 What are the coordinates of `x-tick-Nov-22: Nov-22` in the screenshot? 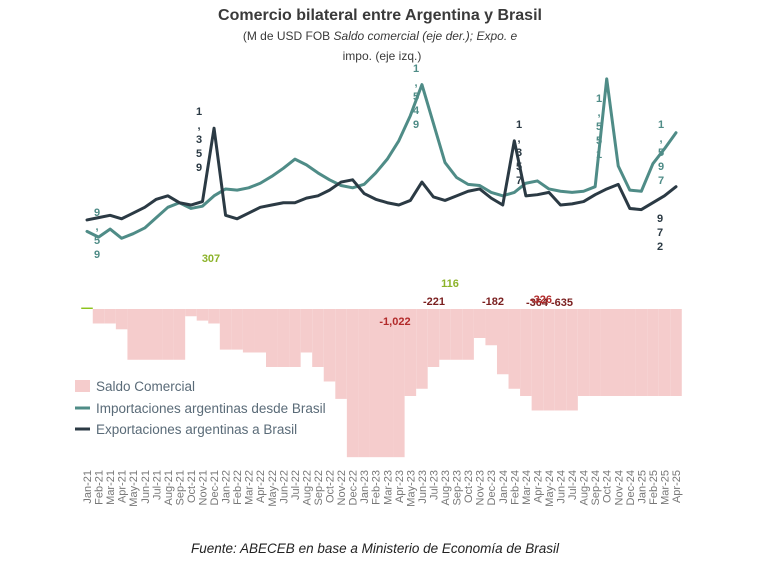 It's located at (342, 487).